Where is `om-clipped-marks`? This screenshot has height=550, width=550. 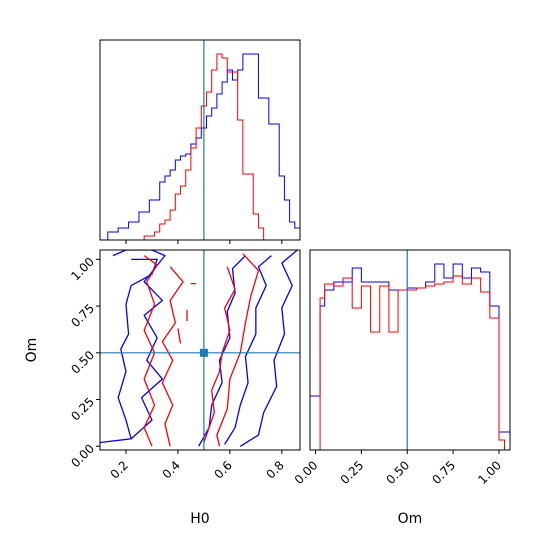 om-clipped-marks is located at coordinates (410, 350).